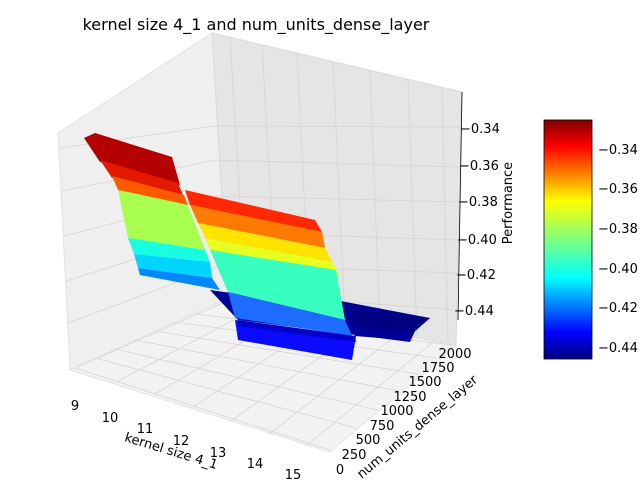  What do you see at coordinates (437, 368) in the screenshot?
I see `y-tick-1750: 1750` at bounding box center [437, 368].